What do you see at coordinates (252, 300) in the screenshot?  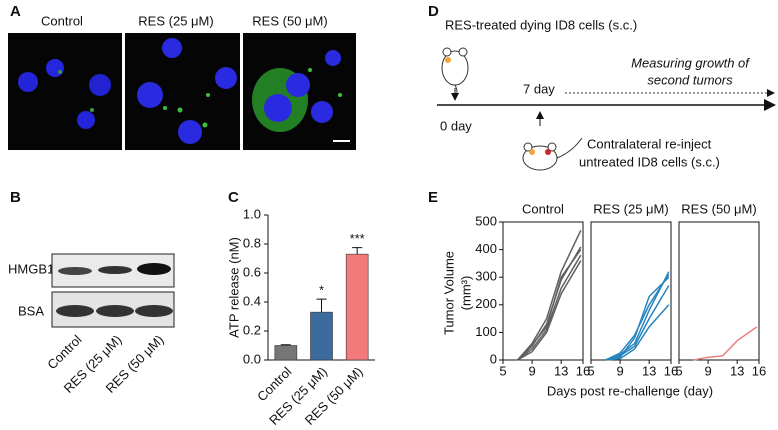 I see `y-tick-label: 0.4` at bounding box center [252, 300].